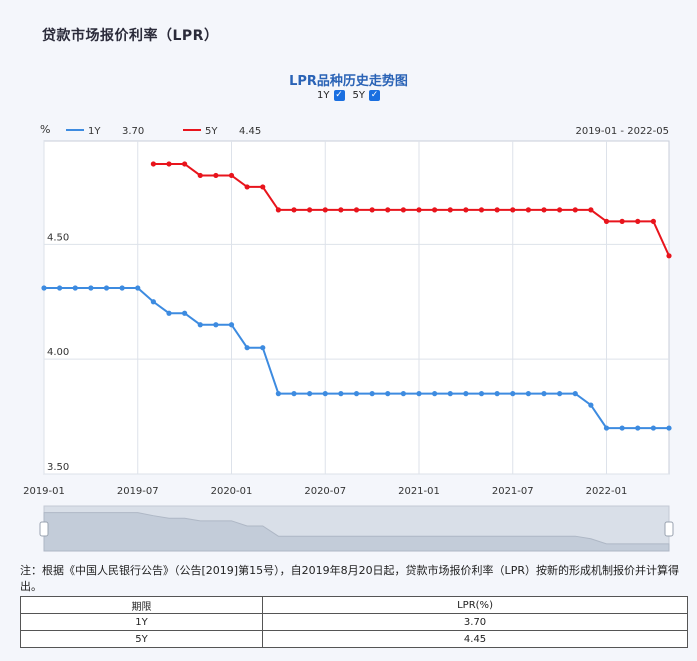 The image size is (697, 661). What do you see at coordinates (419, 491) in the screenshot?
I see `x-tick-label: 2021-01` at bounding box center [419, 491].